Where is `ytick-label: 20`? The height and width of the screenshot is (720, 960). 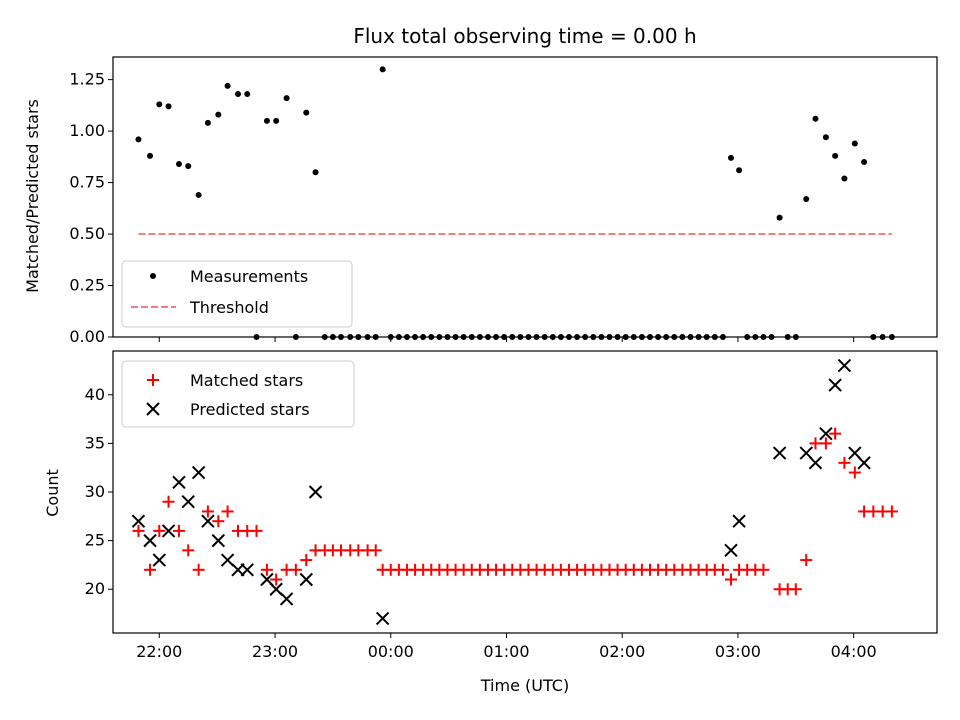 ytick-label: 20 is located at coordinates (95, 588).